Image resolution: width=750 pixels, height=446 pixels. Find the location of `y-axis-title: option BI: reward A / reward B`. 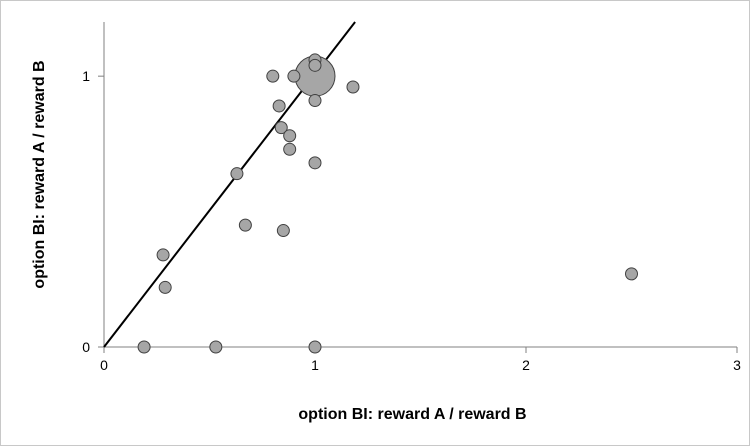

y-axis-title: option BI: reward A / reward B is located at coordinates (39, 174).